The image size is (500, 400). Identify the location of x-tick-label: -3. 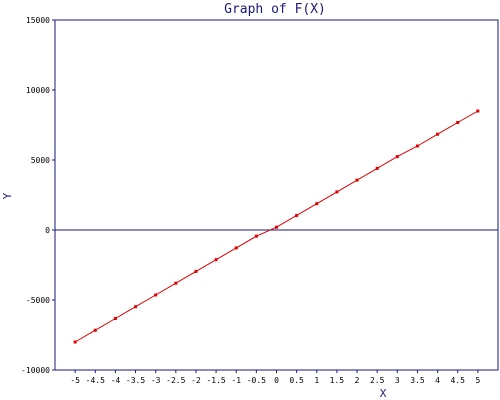
(156, 380).